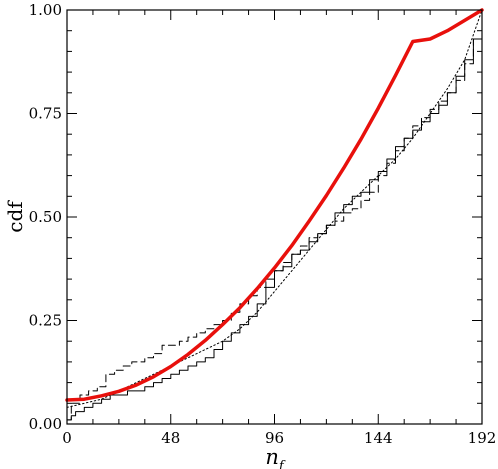 This screenshot has width=498, height=469. What do you see at coordinates (378, 438) in the screenshot?
I see `x-tick-label: 144` at bounding box center [378, 438].